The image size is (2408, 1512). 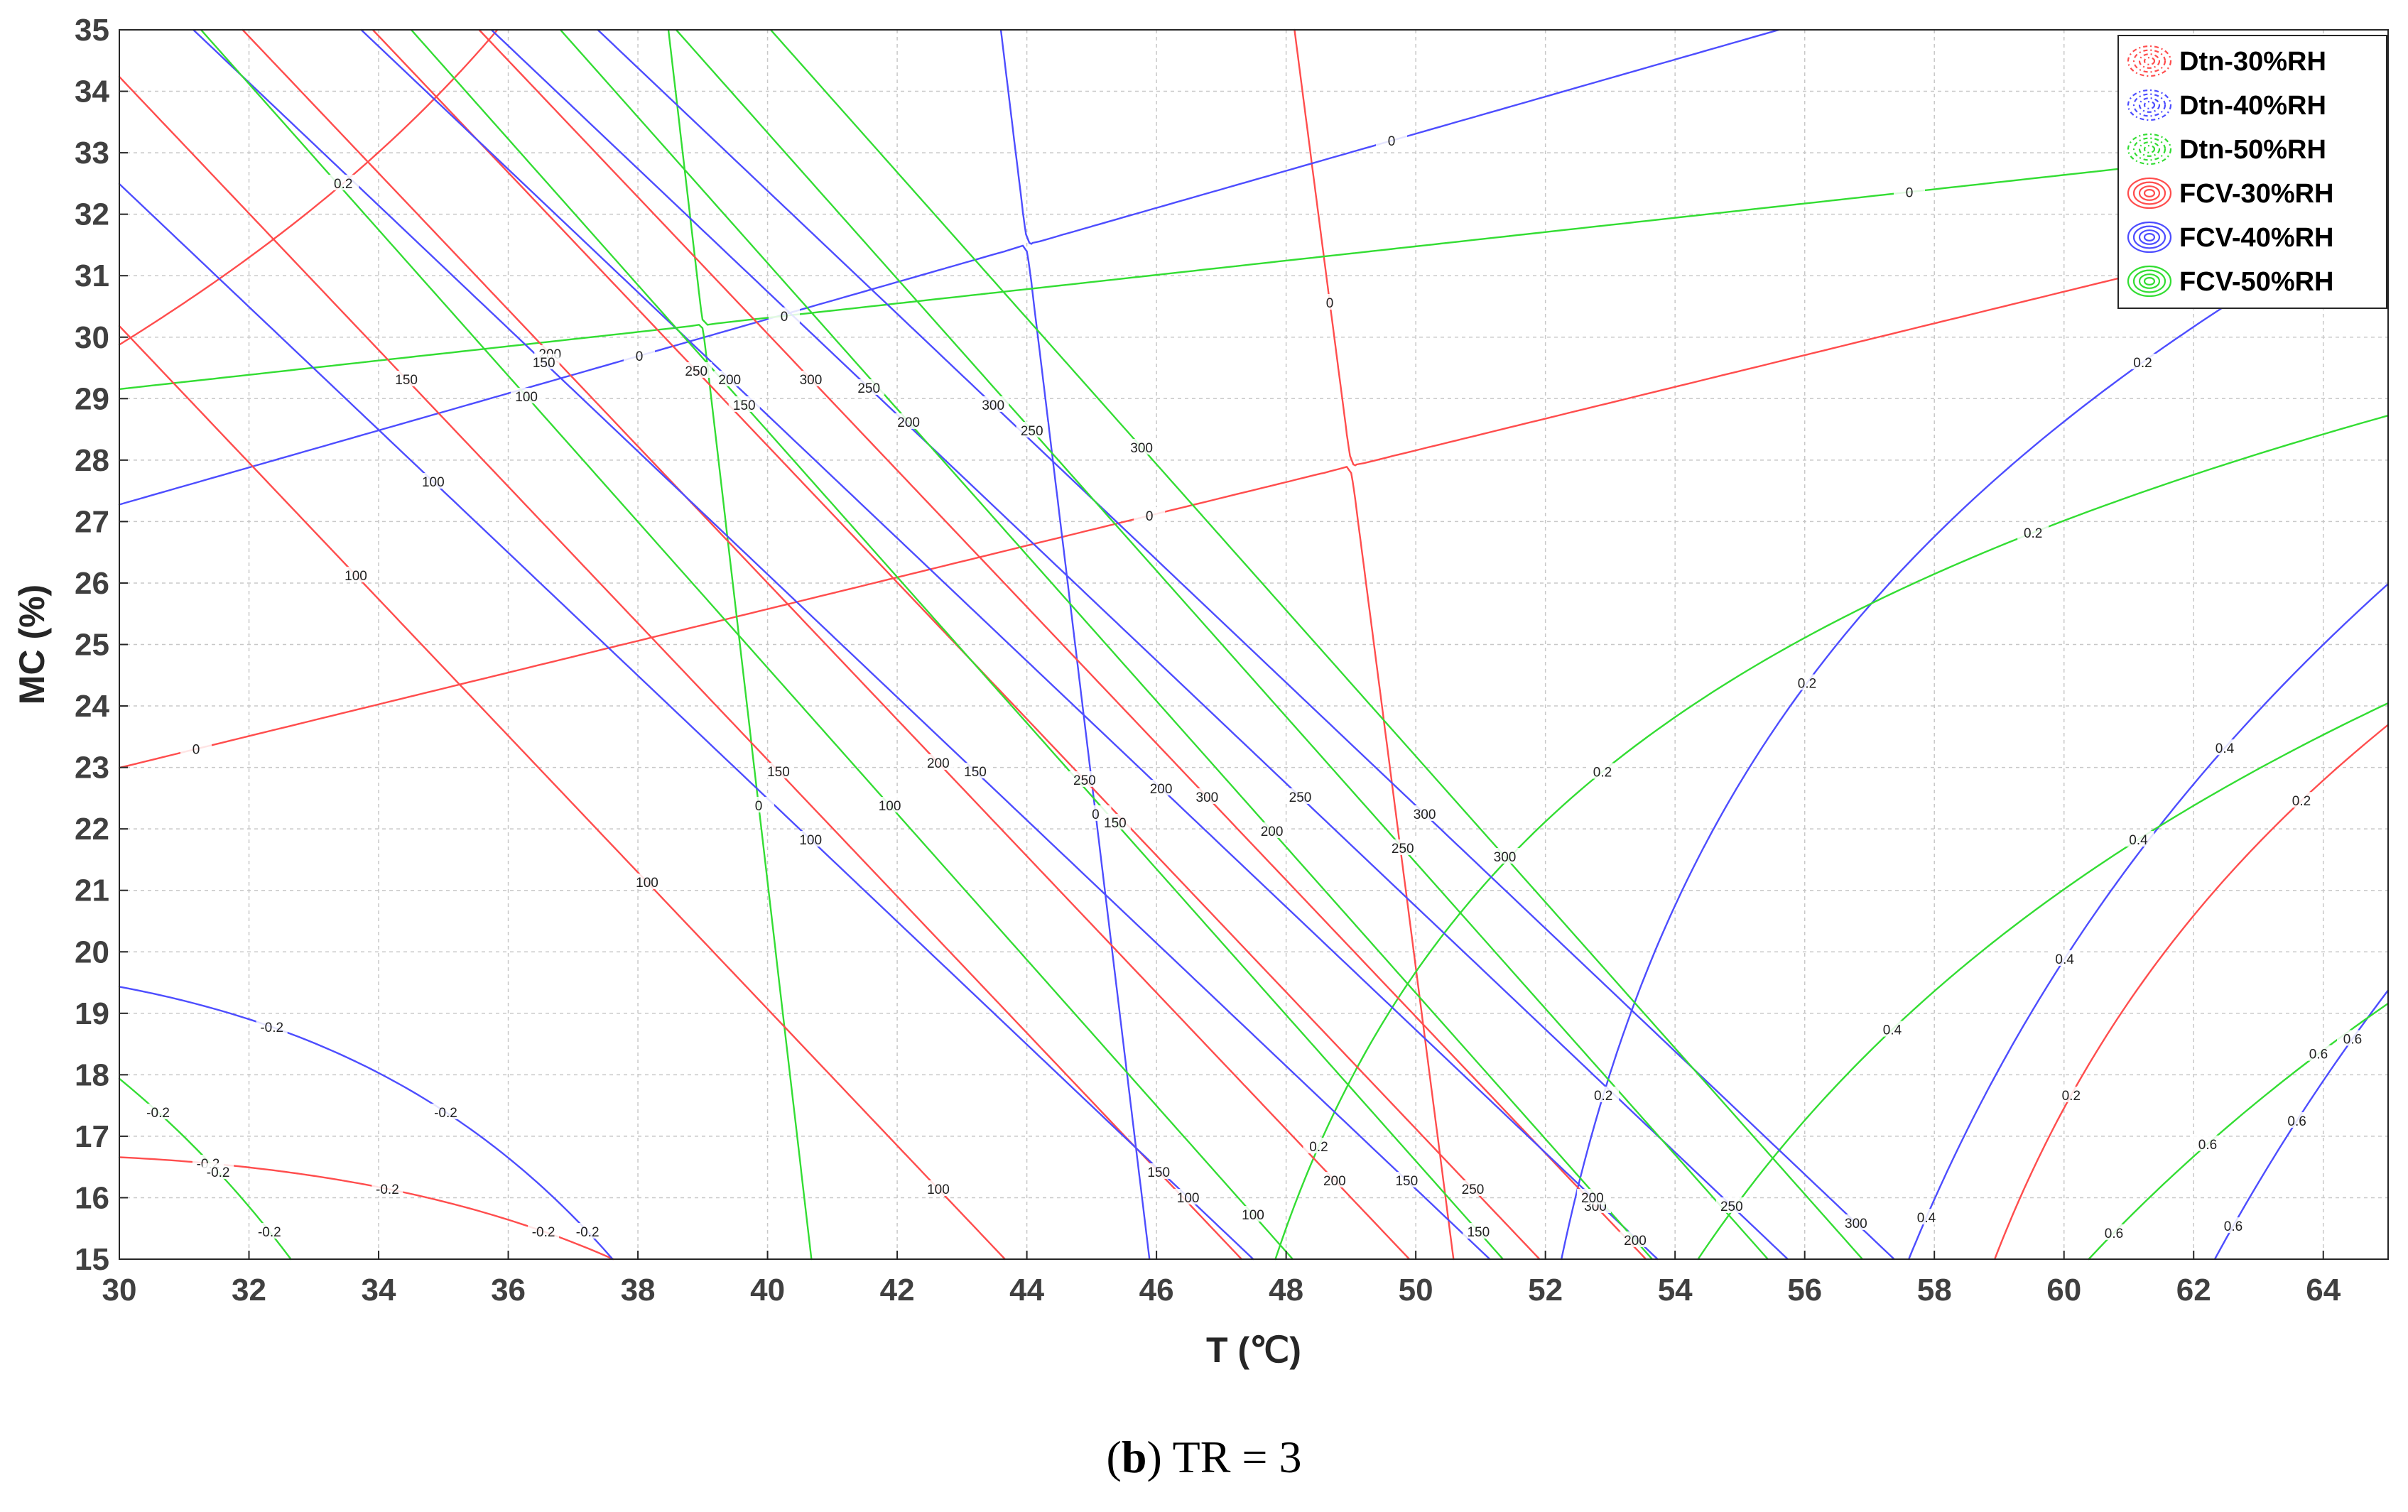 What do you see at coordinates (2253, 62) in the screenshot?
I see `legend-label: Dtn-30%RH` at bounding box center [2253, 62].